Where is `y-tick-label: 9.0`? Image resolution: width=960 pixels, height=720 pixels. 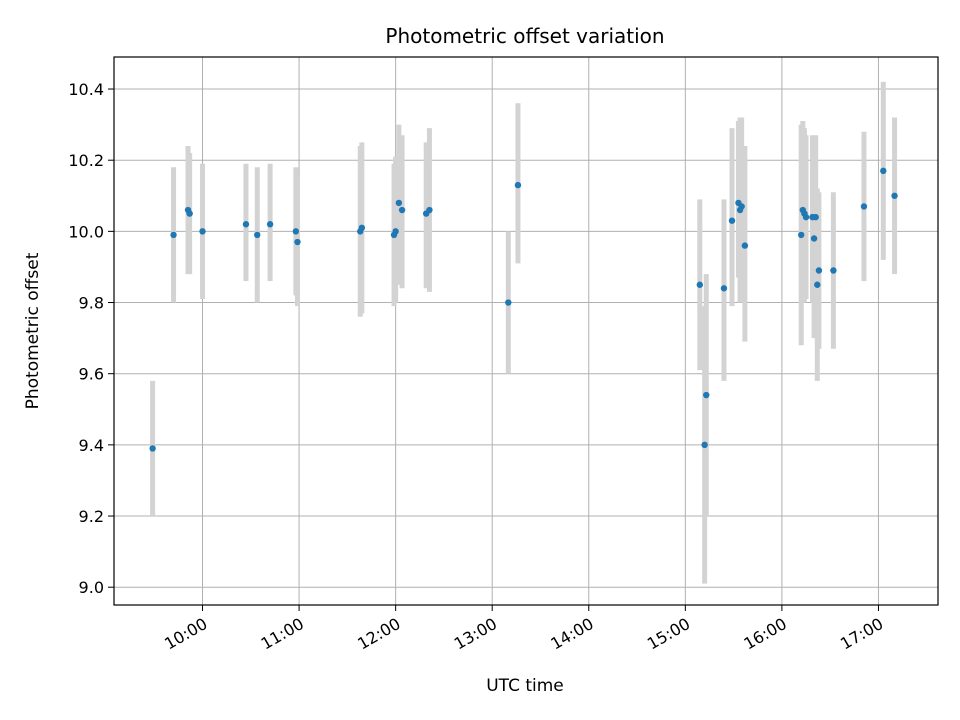 y-tick-label: 9.0 is located at coordinates (91, 587).